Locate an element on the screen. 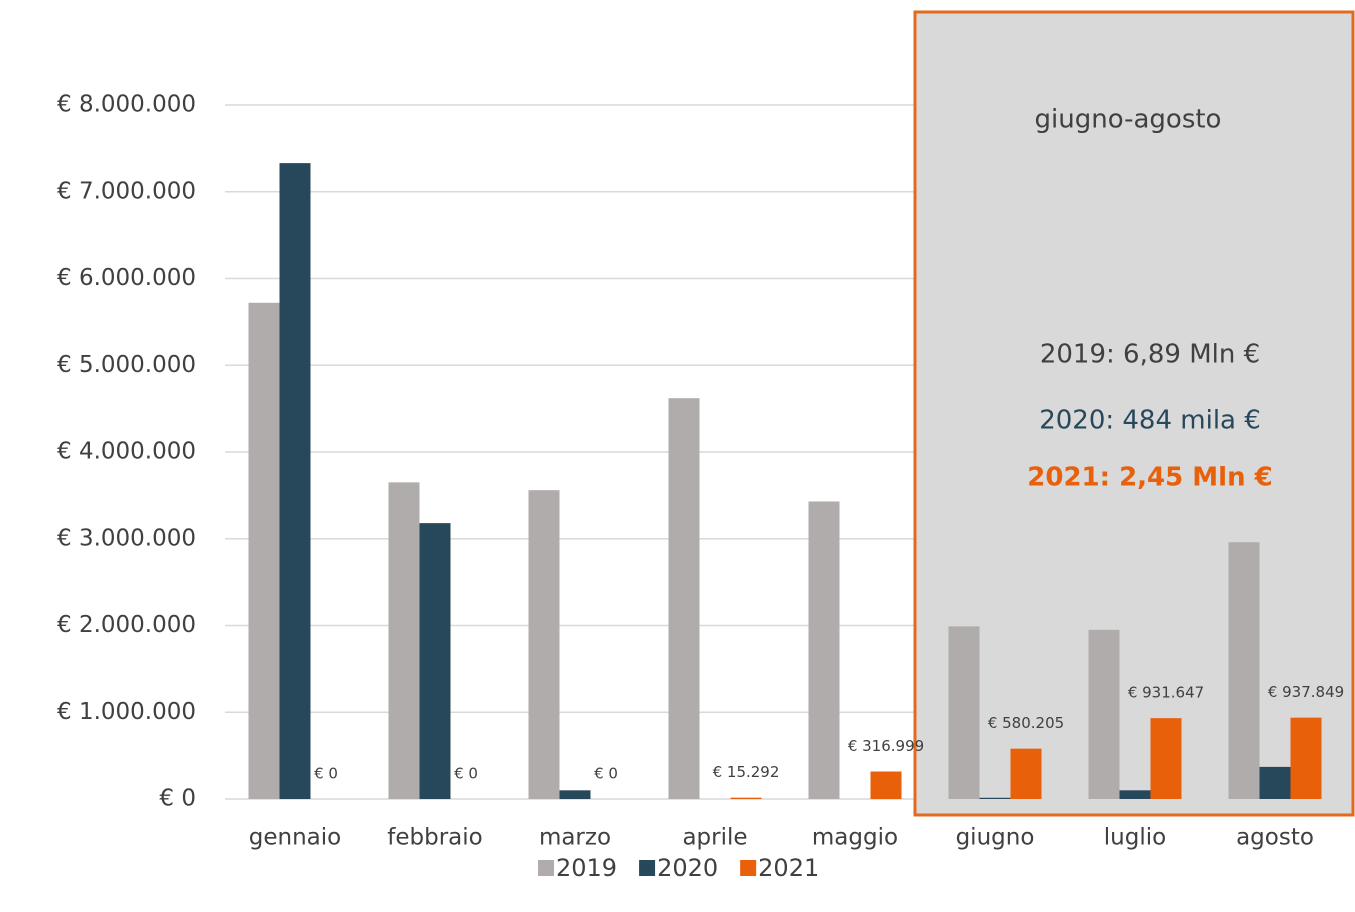 This screenshot has height=912, width=1355. x-tick-label: agosto is located at coordinates (1275, 838).